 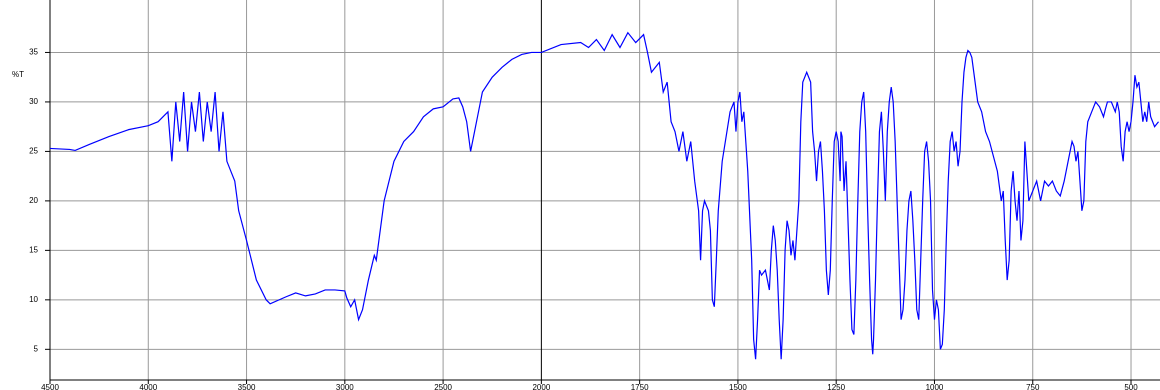 I want to click on y-tick-label: 25, so click(x=33, y=151).